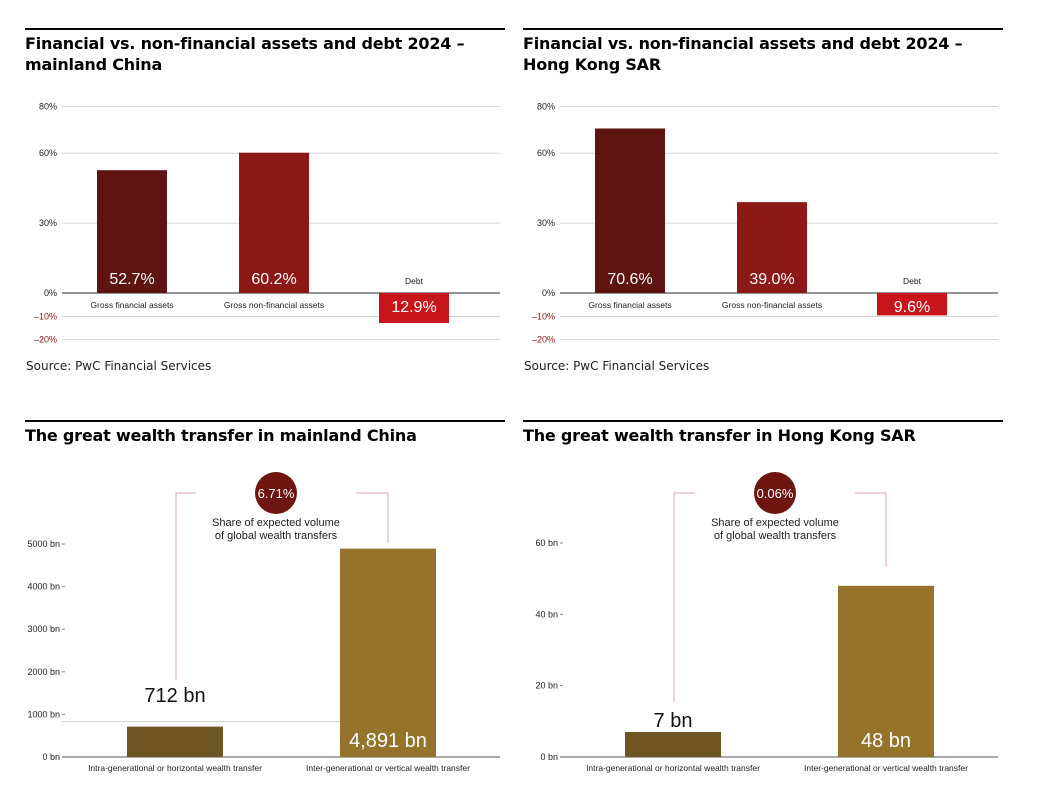 Image resolution: width=1056 pixels, height=804 pixels. Describe the element at coordinates (273, 279) in the screenshot. I see `value-label: 60.2%` at that location.